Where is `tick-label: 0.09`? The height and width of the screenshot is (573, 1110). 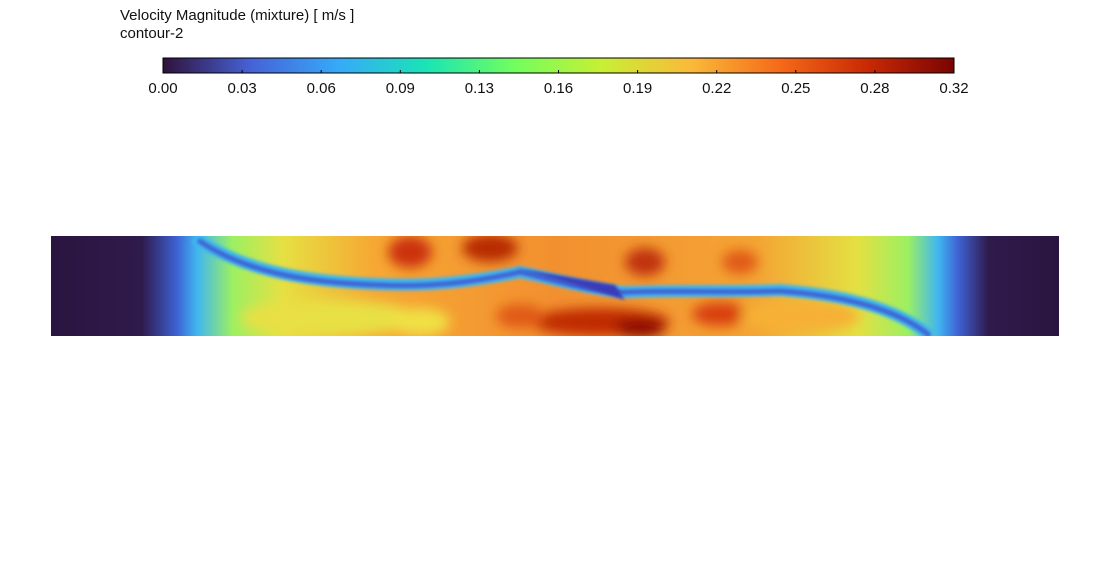 tick-label: 0.09 is located at coordinates (400, 88).